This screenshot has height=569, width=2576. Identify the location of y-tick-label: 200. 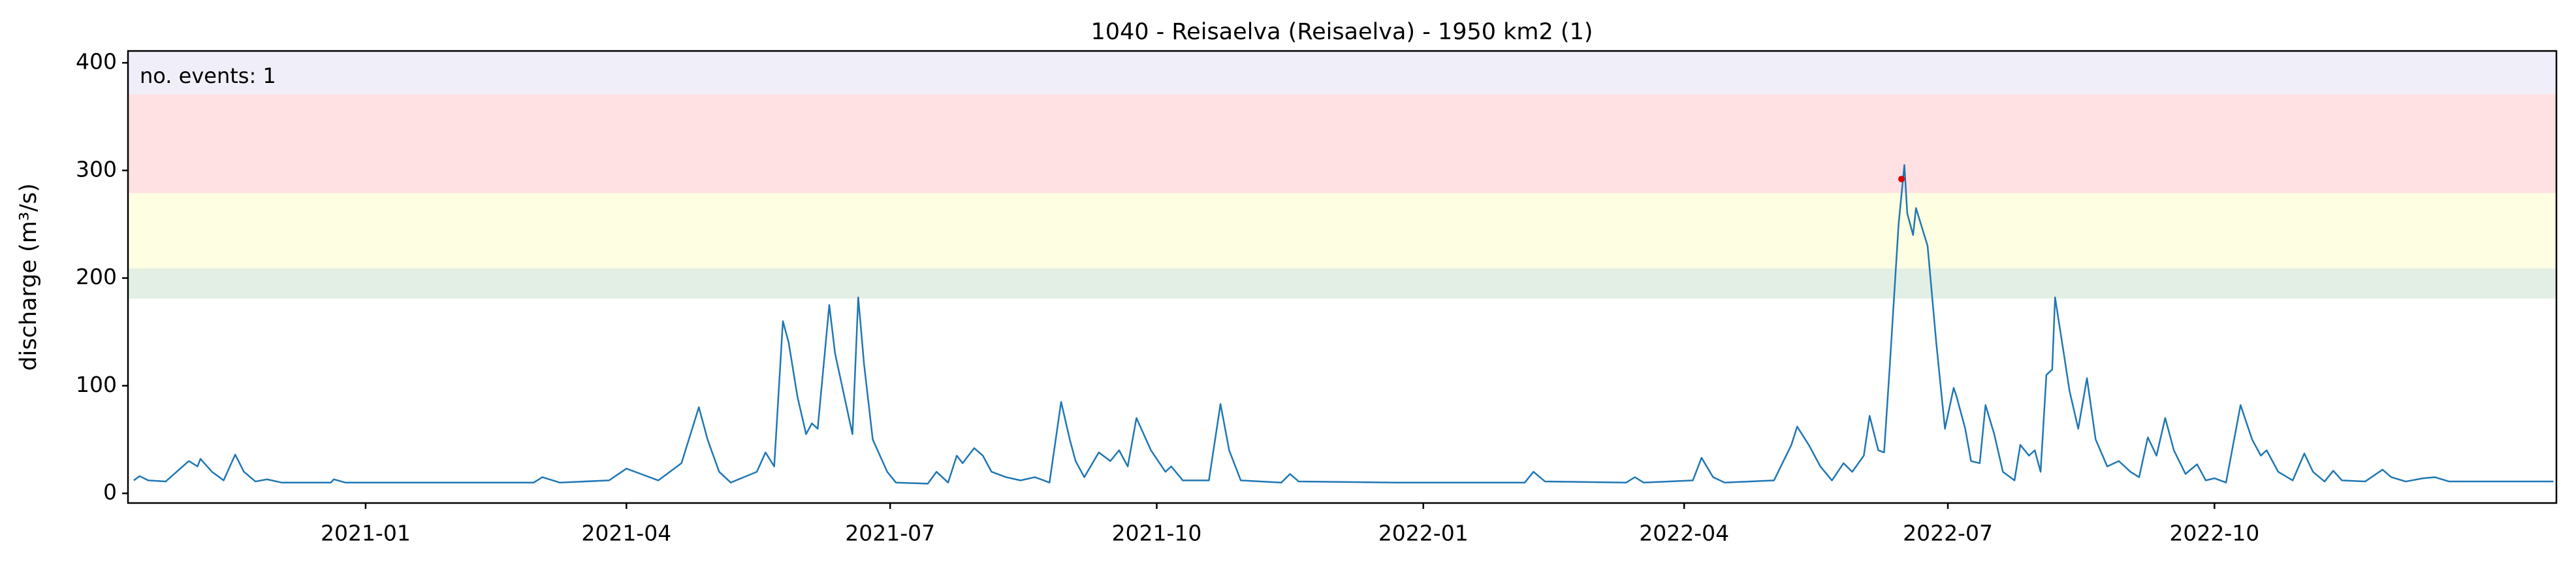
(97, 276).